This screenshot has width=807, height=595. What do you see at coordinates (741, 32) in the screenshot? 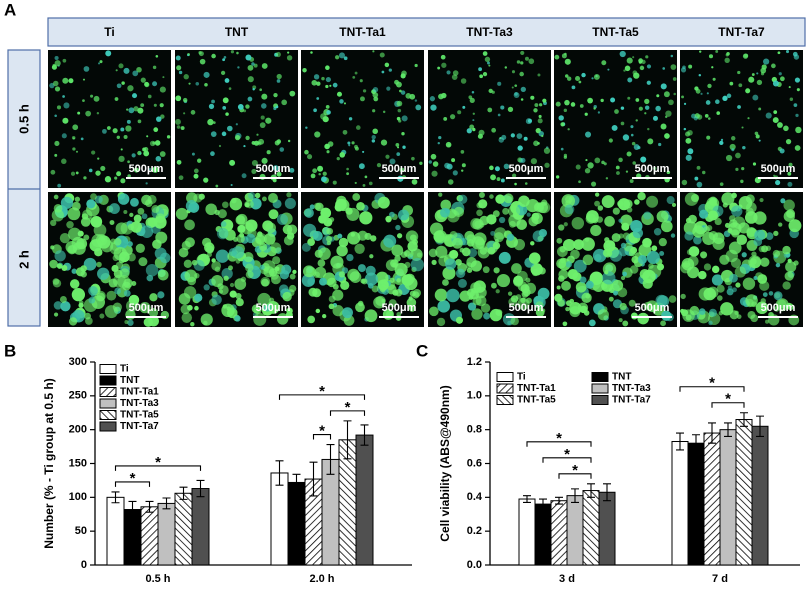
I see `column-label: TNT-Ta7` at bounding box center [741, 32].